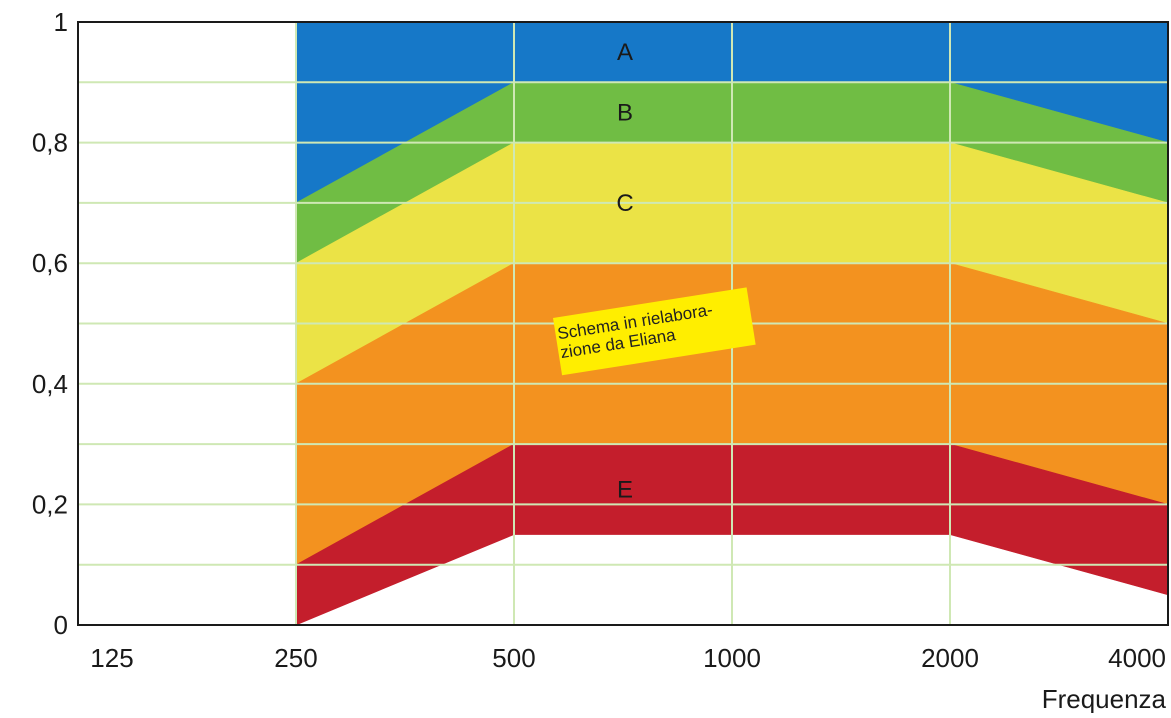 Image resolution: width=1171 pixels, height=718 pixels. What do you see at coordinates (950, 658) in the screenshot?
I see `x-tick-label: 2000` at bounding box center [950, 658].